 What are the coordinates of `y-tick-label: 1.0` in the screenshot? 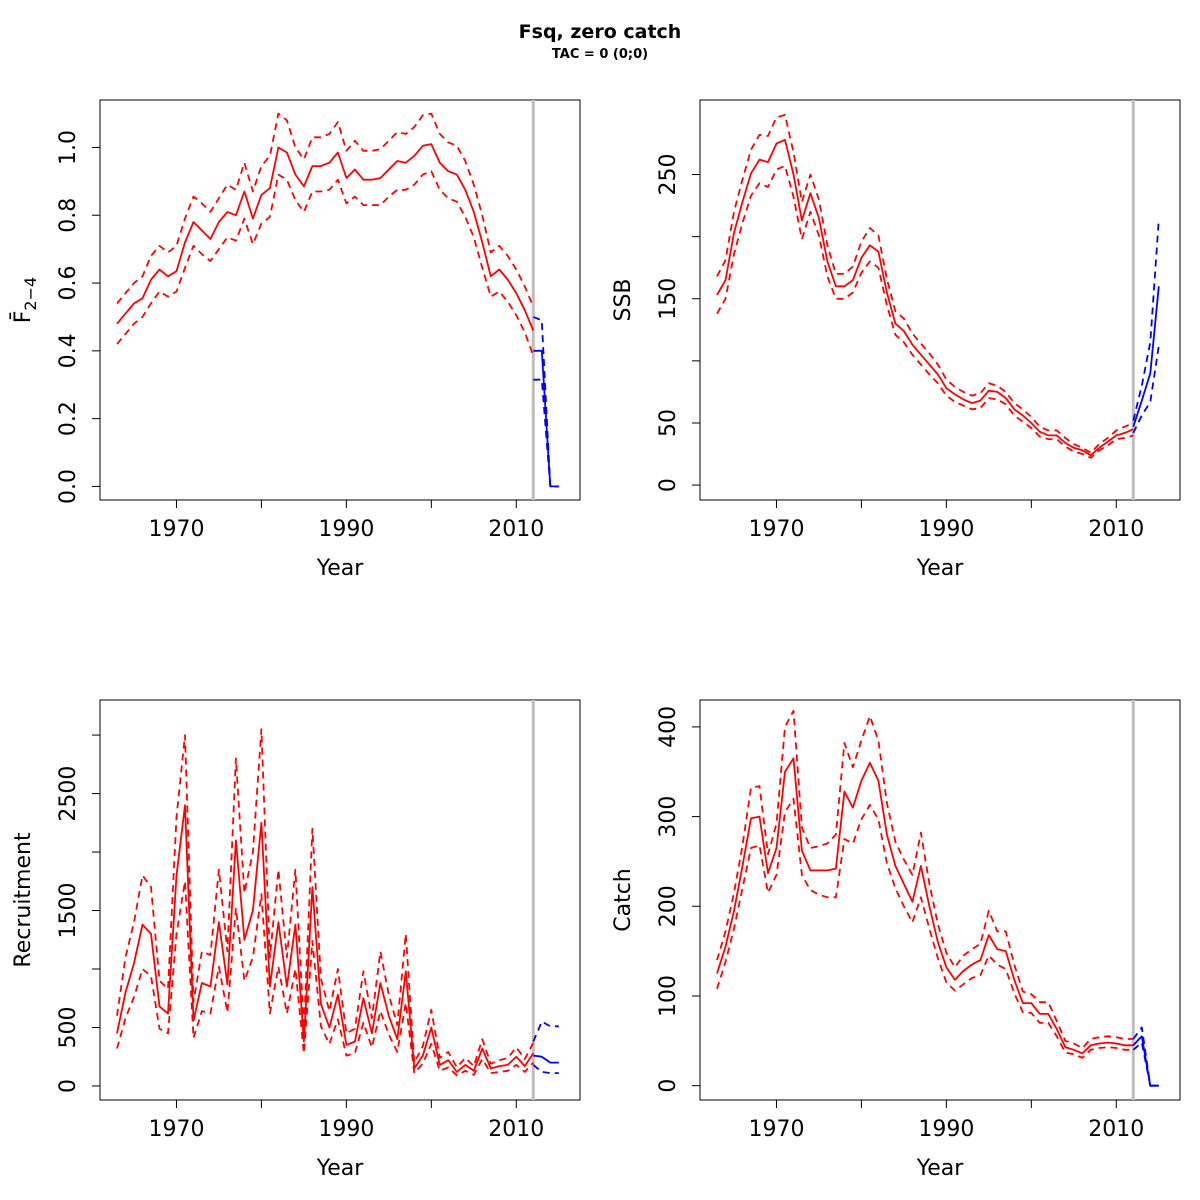 It's located at (68, 147).